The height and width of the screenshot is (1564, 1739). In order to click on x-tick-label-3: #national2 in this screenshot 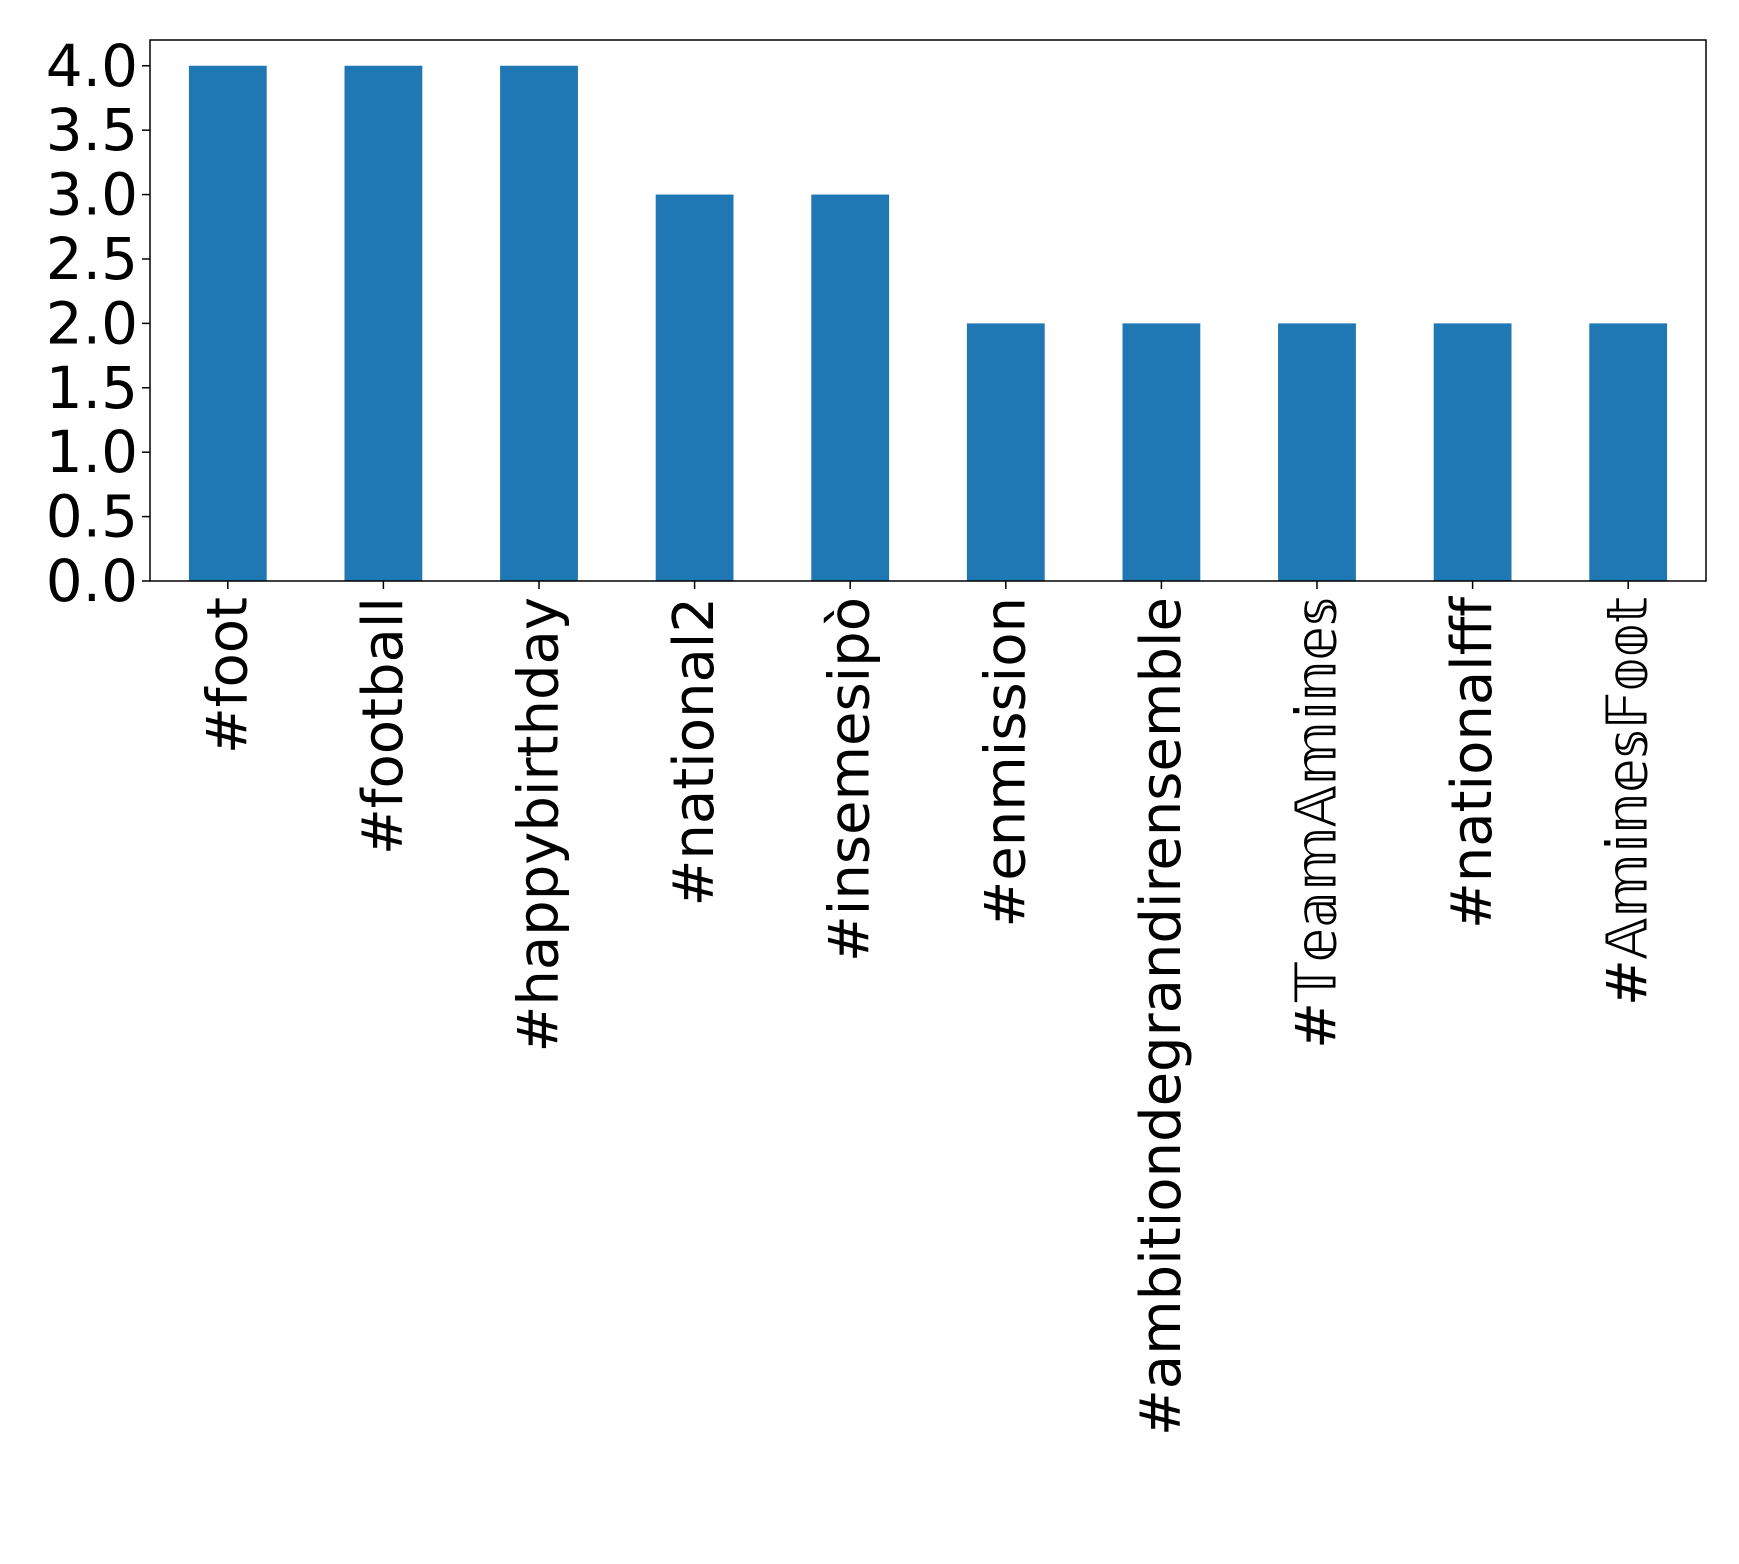, I will do `click(694, 752)`.